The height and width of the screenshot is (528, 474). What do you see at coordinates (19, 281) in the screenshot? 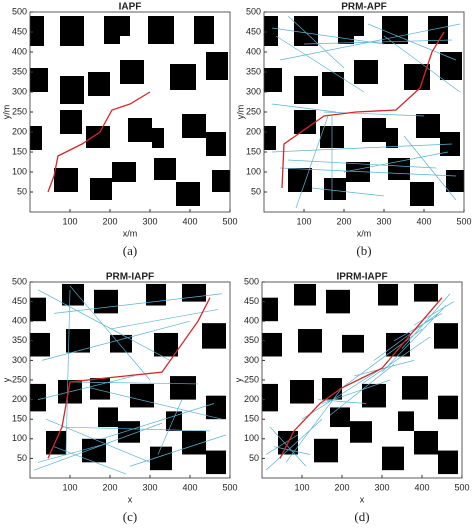
I see `y-tick-label: 500` at bounding box center [19, 281].